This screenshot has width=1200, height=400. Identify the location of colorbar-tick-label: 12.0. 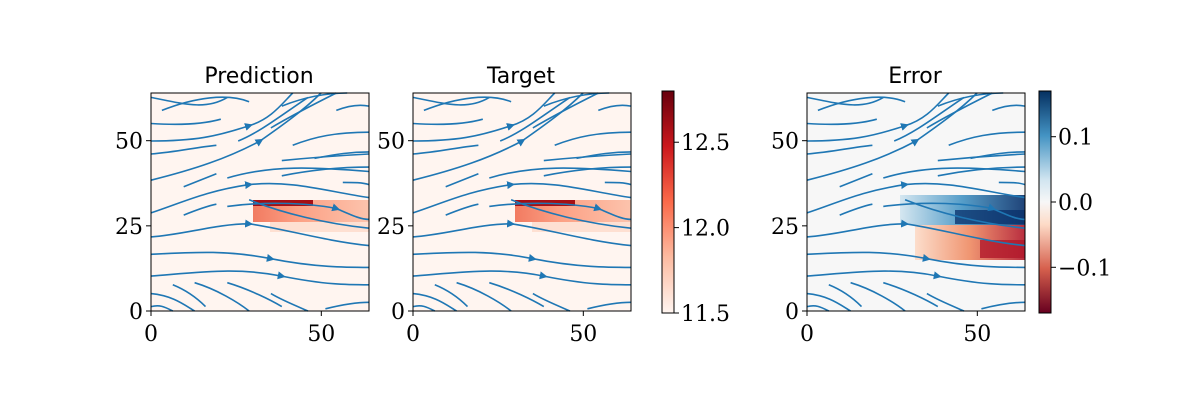
(705, 229).